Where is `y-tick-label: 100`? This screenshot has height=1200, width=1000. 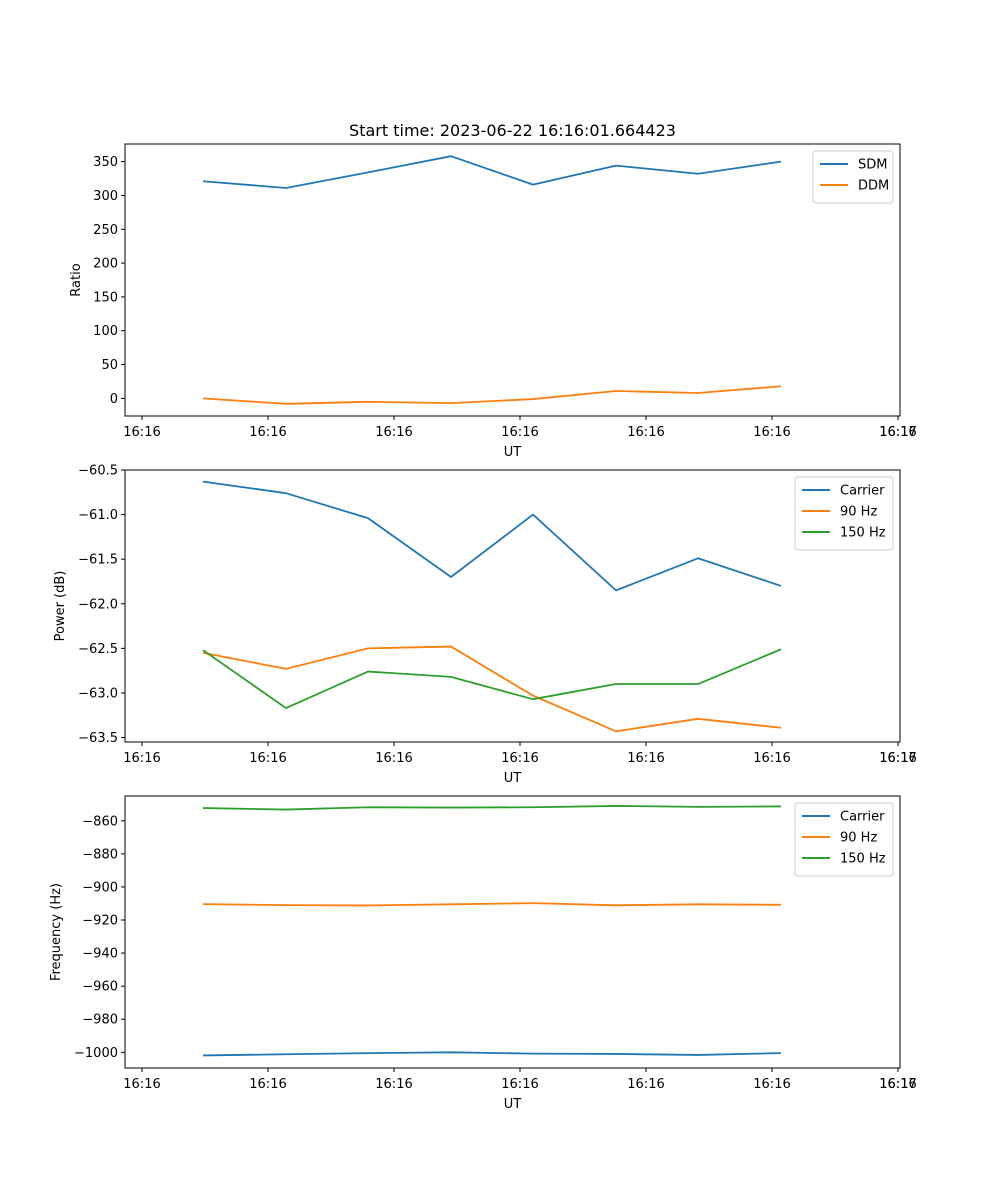
y-tick-label: 100 is located at coordinates (105, 331).